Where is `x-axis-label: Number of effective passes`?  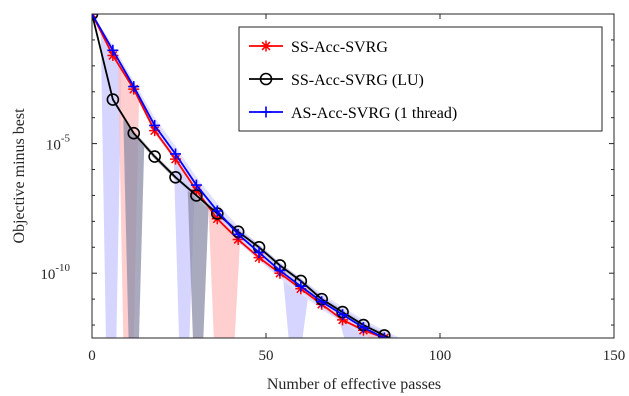 x-axis-label: Number of effective passes is located at coordinates (354, 384).